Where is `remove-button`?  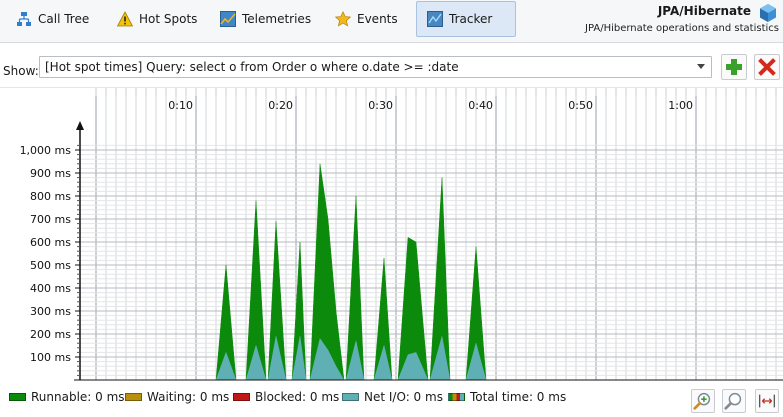 remove-button is located at coordinates (767, 67).